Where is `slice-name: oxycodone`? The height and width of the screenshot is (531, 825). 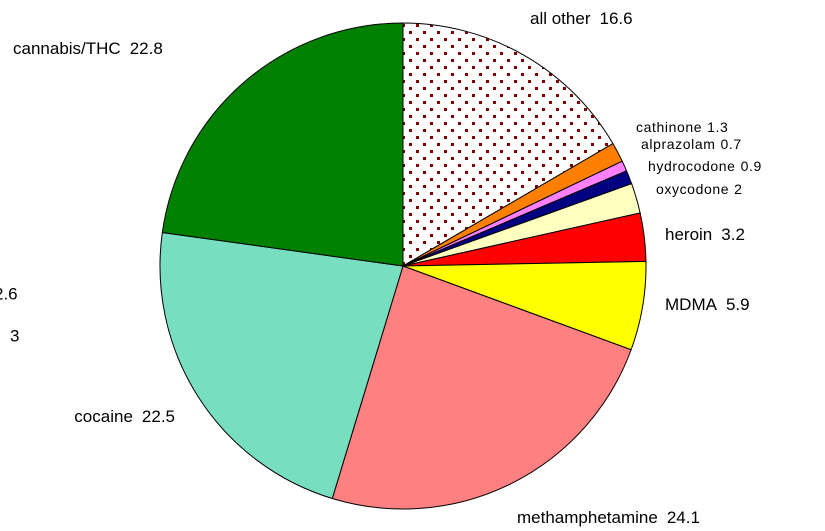 slice-name: oxycodone is located at coordinates (692, 189).